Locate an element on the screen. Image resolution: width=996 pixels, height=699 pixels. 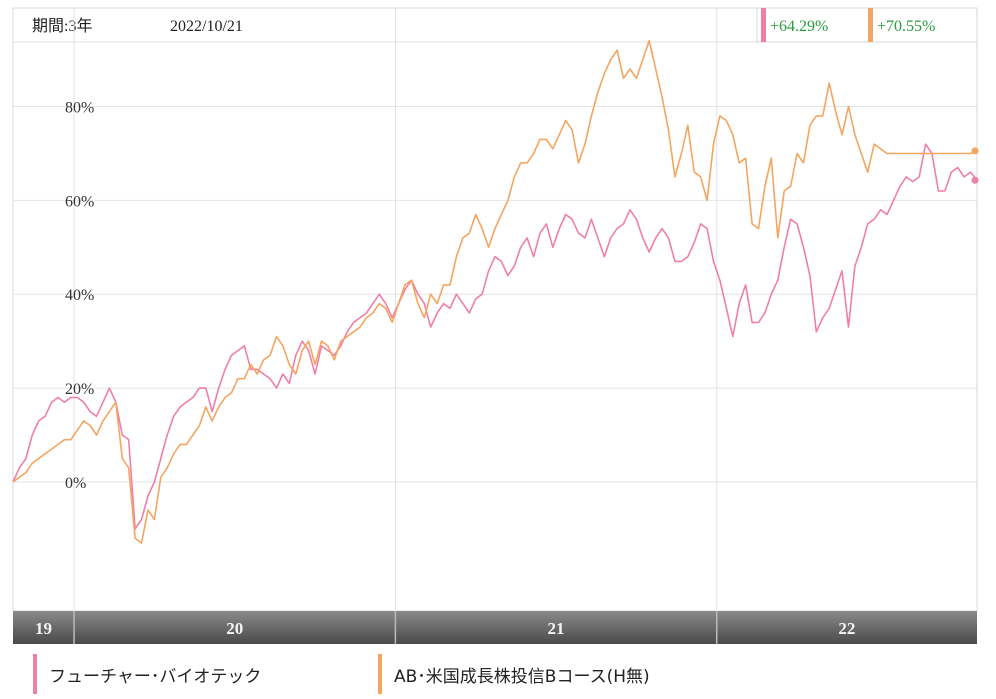
legend-item-2: AB･米国成長株投信Bコース(H無) is located at coordinates (514, 674).